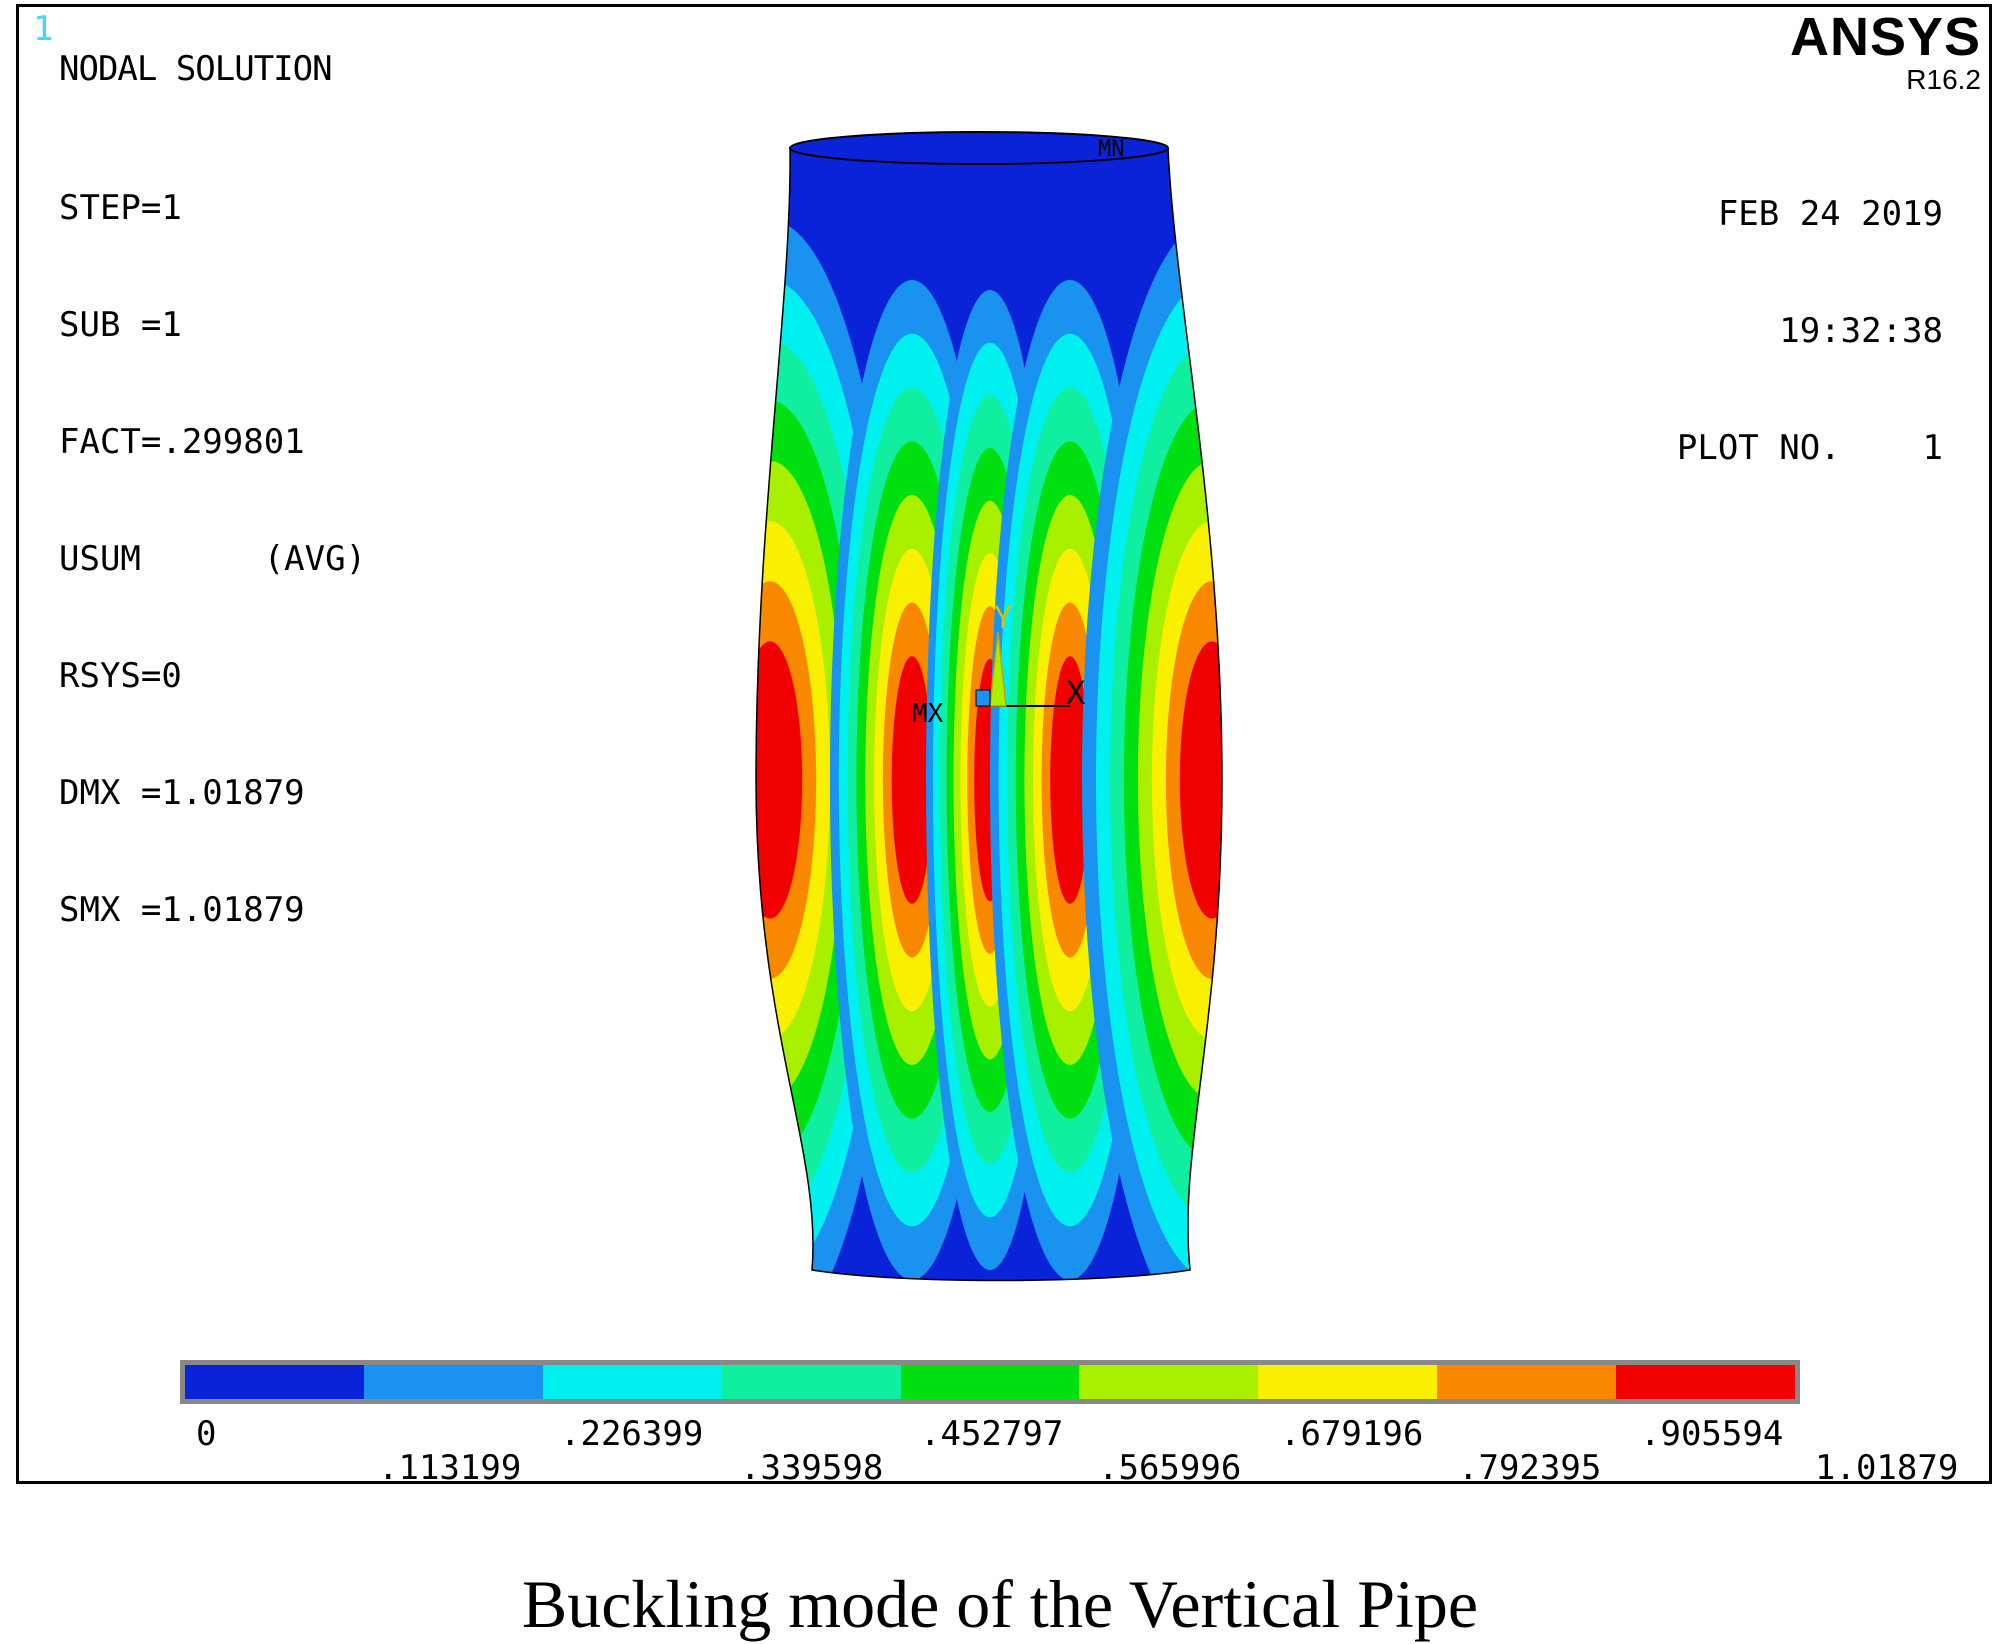  I want to click on legend-tick-bottom: 1.01879, so click(1887, 1468).